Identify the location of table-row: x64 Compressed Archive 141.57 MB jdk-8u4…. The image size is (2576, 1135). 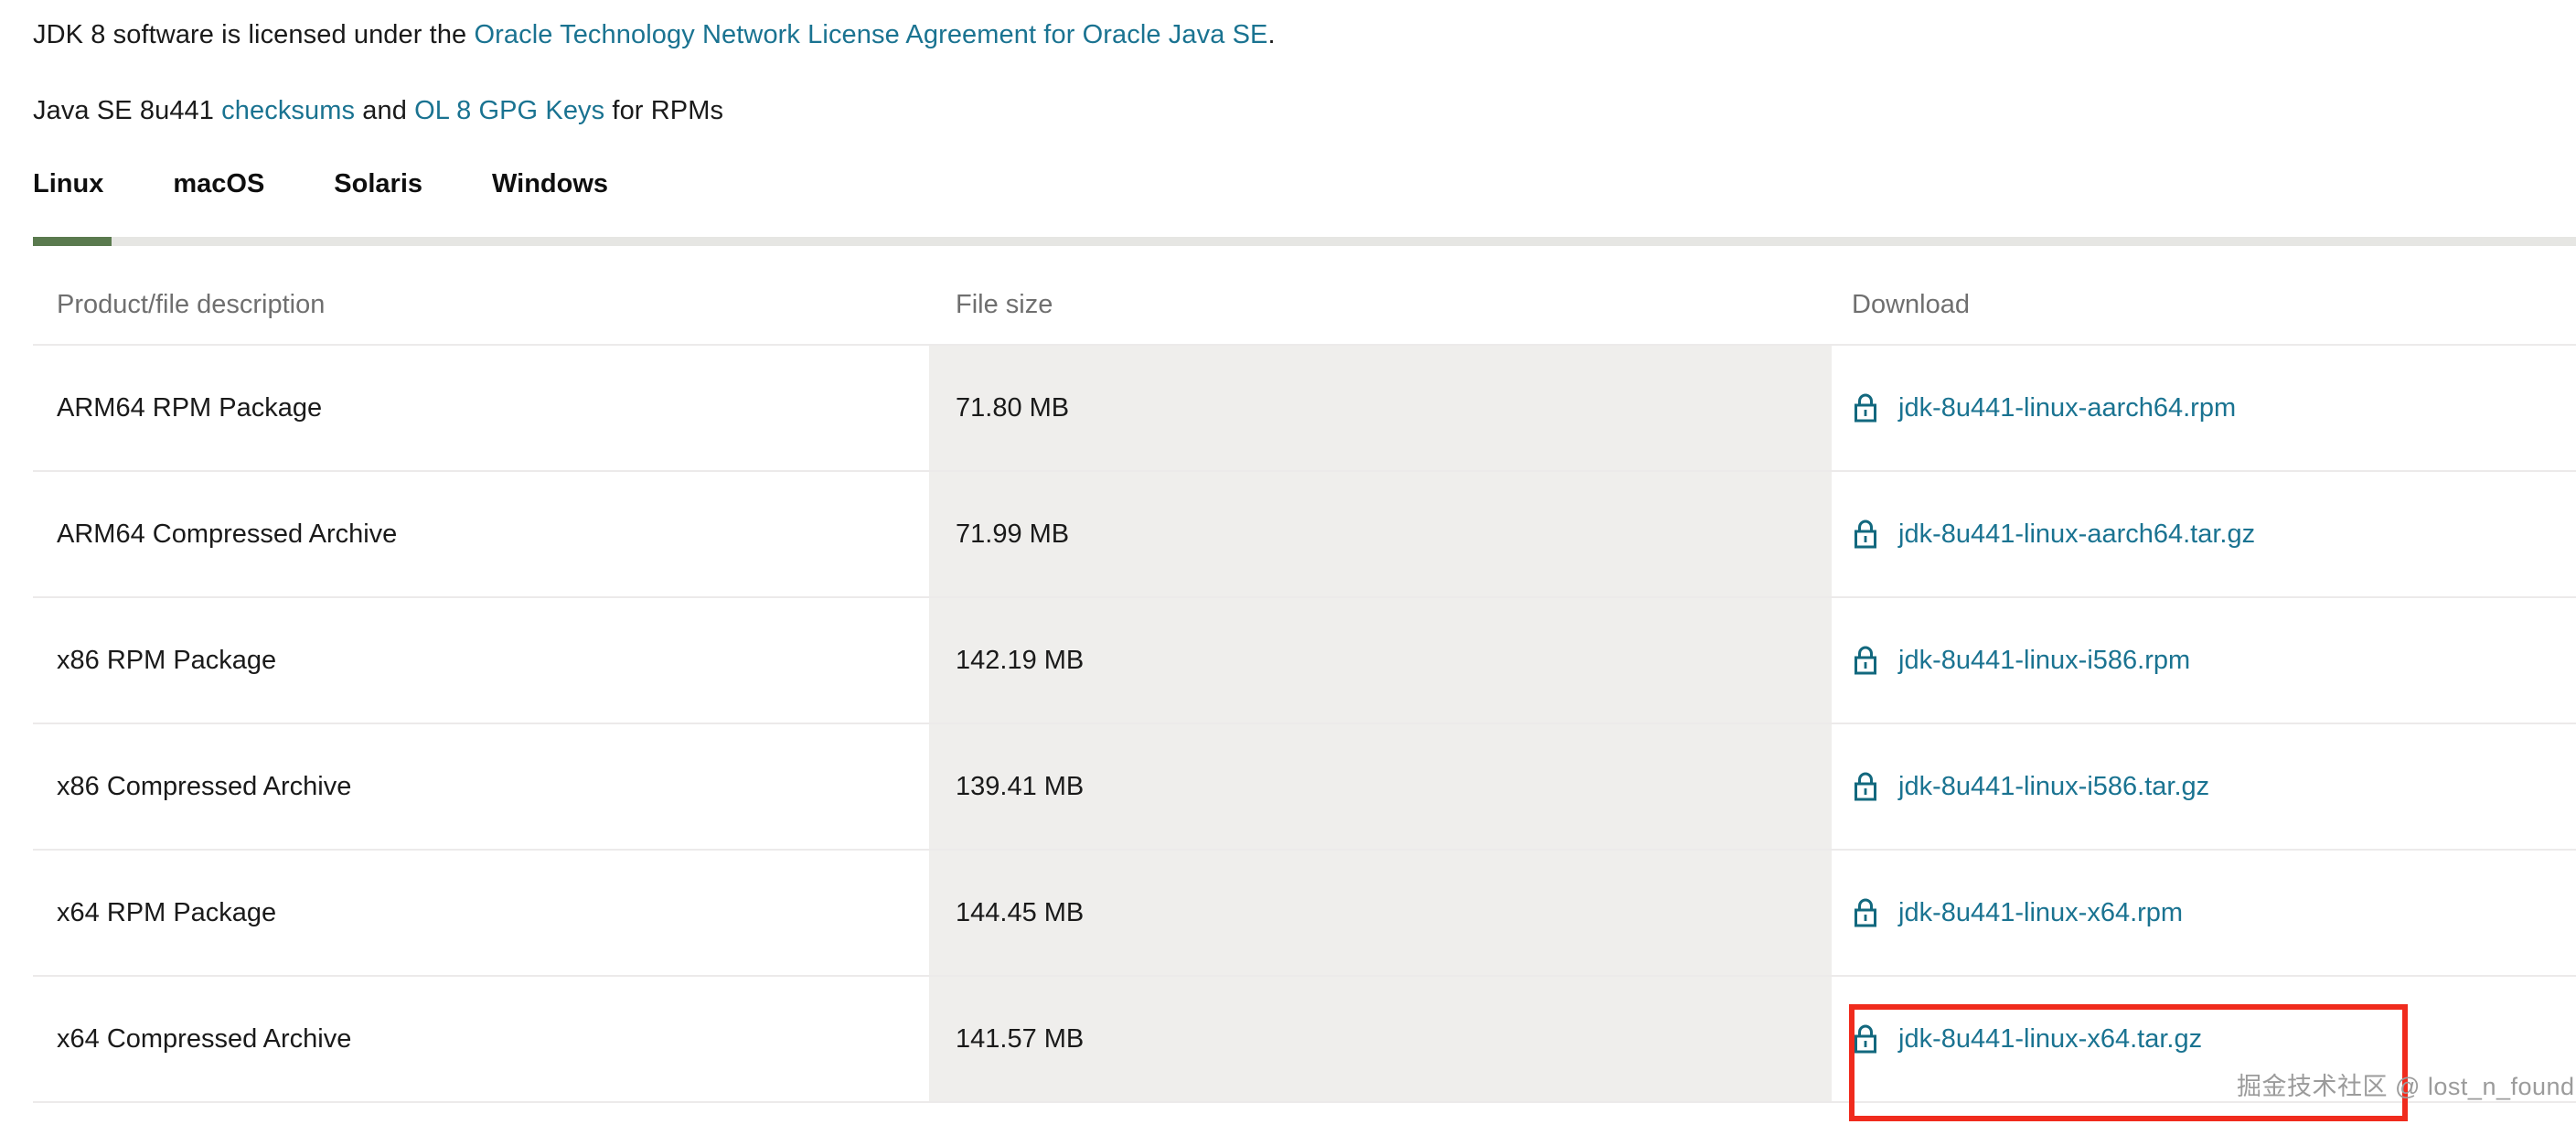
(1304, 1040).